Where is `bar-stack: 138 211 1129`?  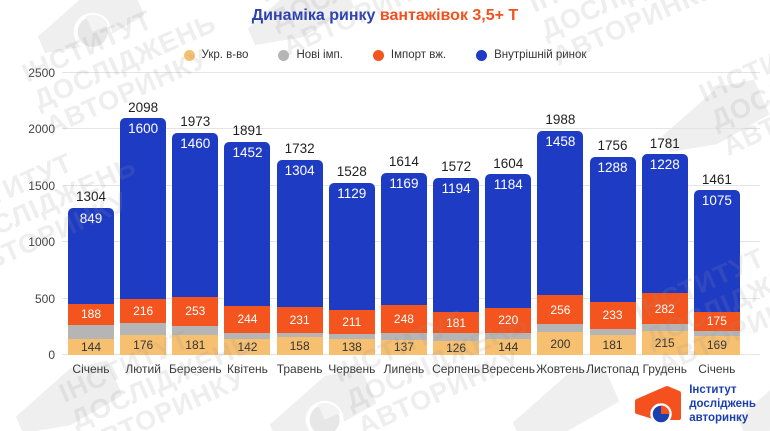 bar-stack: 138 211 1129 is located at coordinates (351, 268).